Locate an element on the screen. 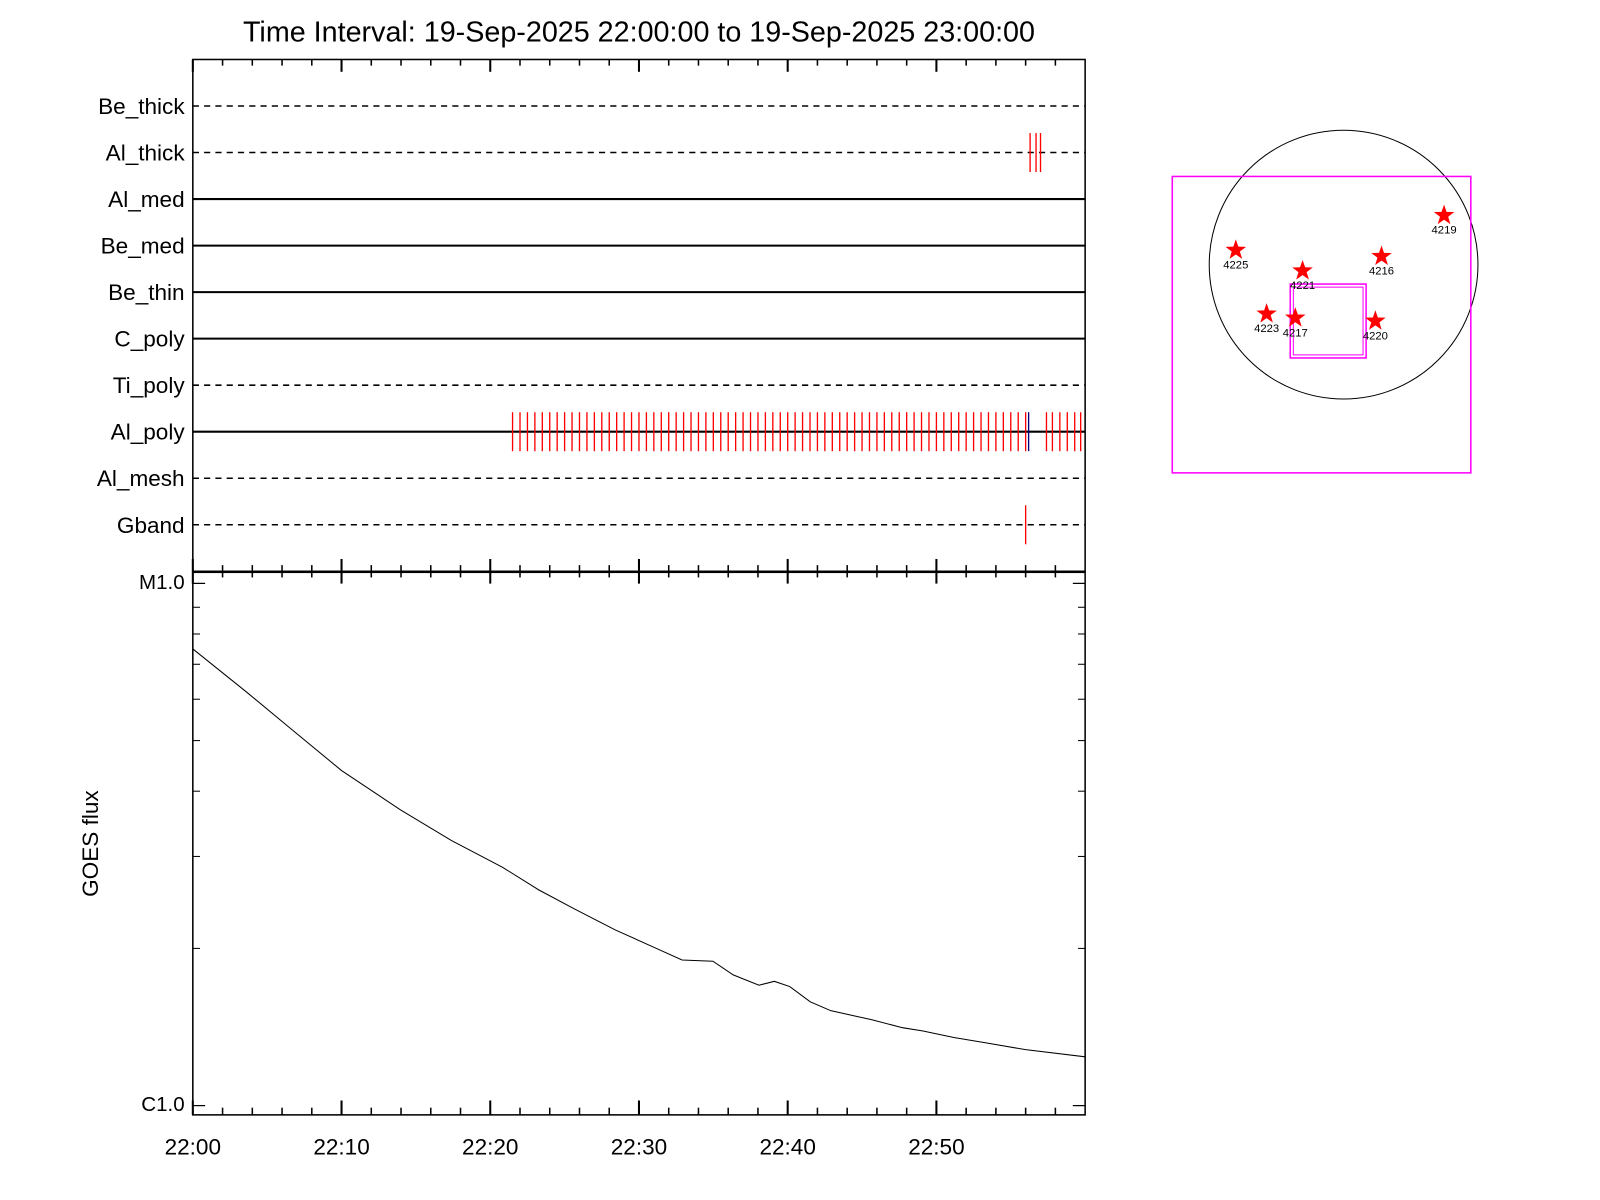  row-label: Al_mesh is located at coordinates (141, 478).